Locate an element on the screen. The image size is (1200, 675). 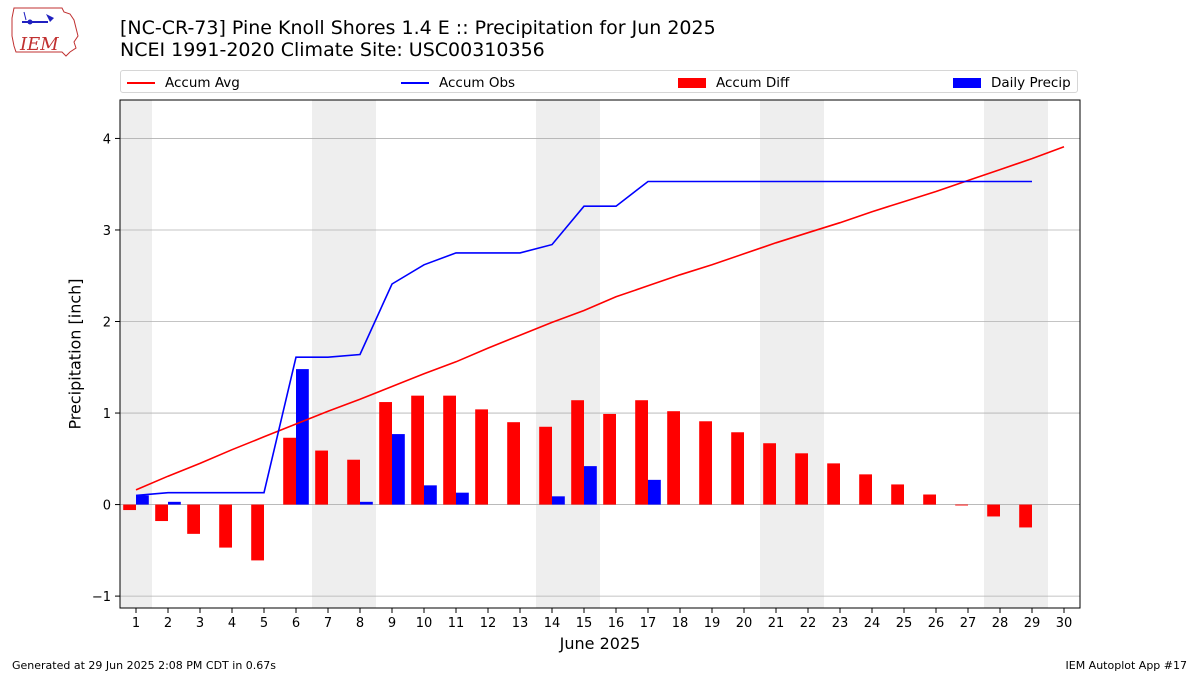
chart-subtitle: NCEI 1991-2020 Climate Site: USC00310356 is located at coordinates (332, 50).